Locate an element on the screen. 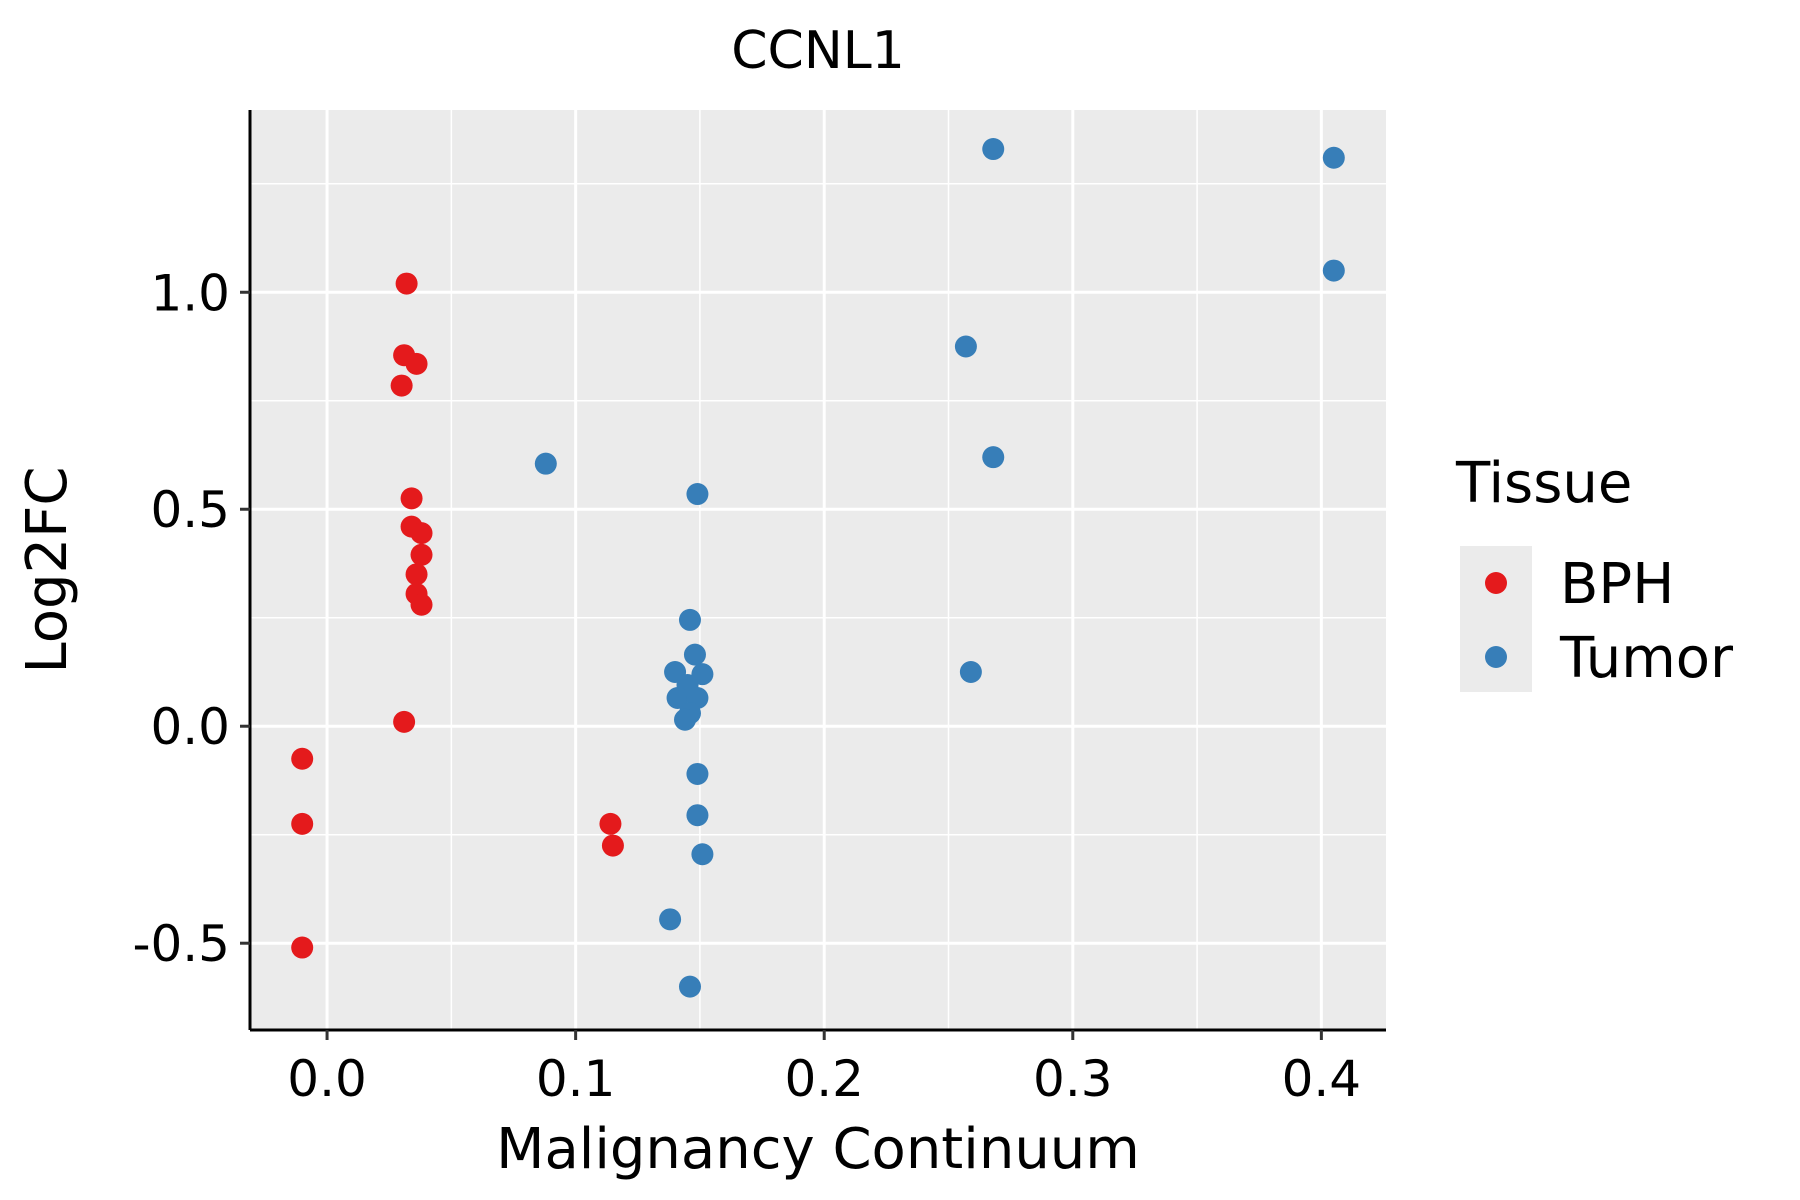 The width and height of the screenshot is (1800, 1200). y-axis-title: Log2FC is located at coordinates (47, 570).